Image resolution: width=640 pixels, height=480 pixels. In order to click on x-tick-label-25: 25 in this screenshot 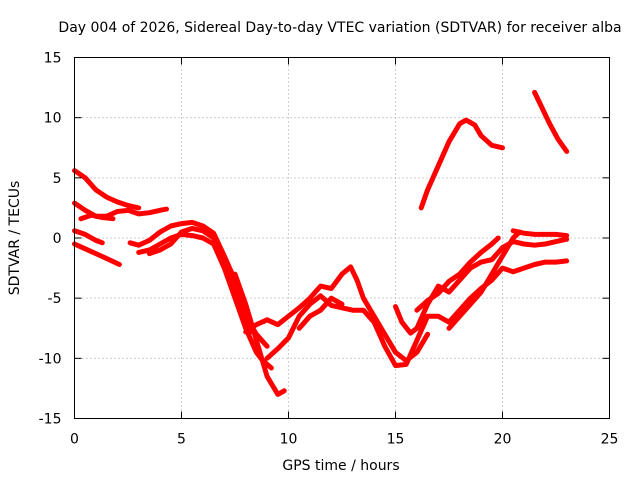, I will do `click(610, 440)`.